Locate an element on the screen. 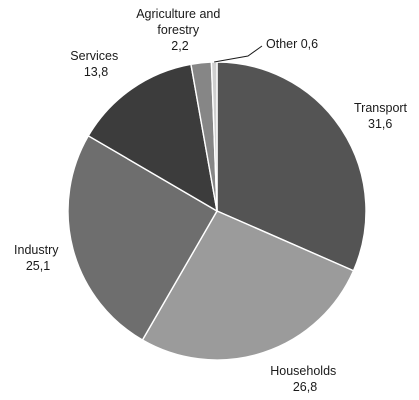 The image size is (419, 400). leader-lines is located at coordinates (238, 54).